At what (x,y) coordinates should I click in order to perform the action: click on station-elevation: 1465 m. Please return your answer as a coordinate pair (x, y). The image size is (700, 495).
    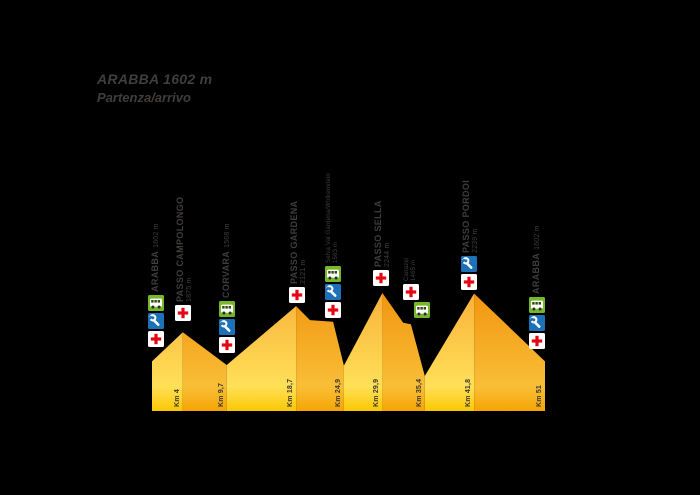
    Looking at the image, I should click on (414, 270).